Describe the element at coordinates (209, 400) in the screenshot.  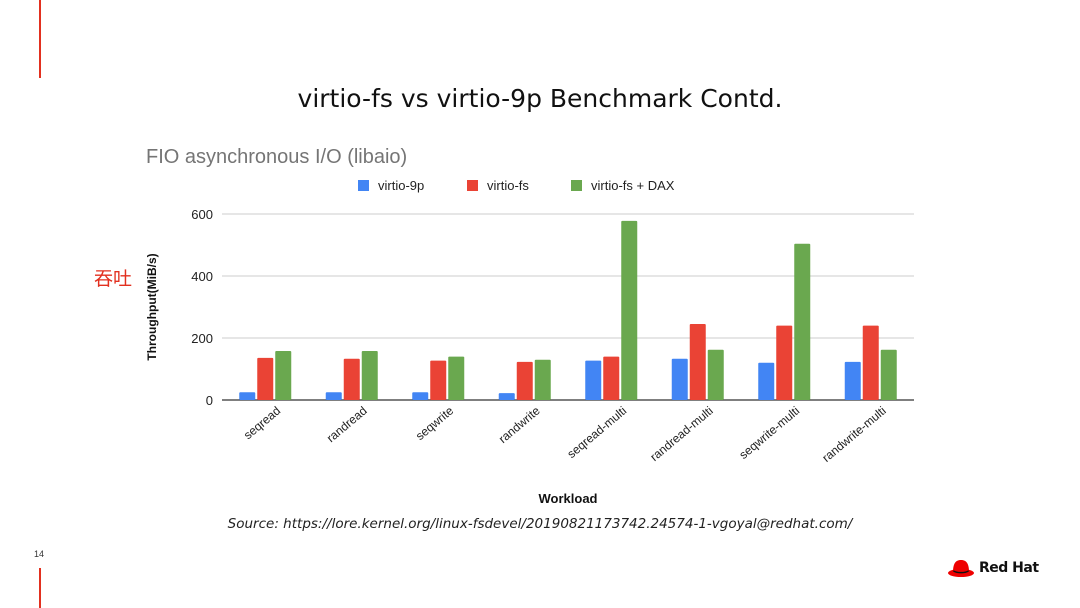
I see `y-tick-label: 0` at that location.